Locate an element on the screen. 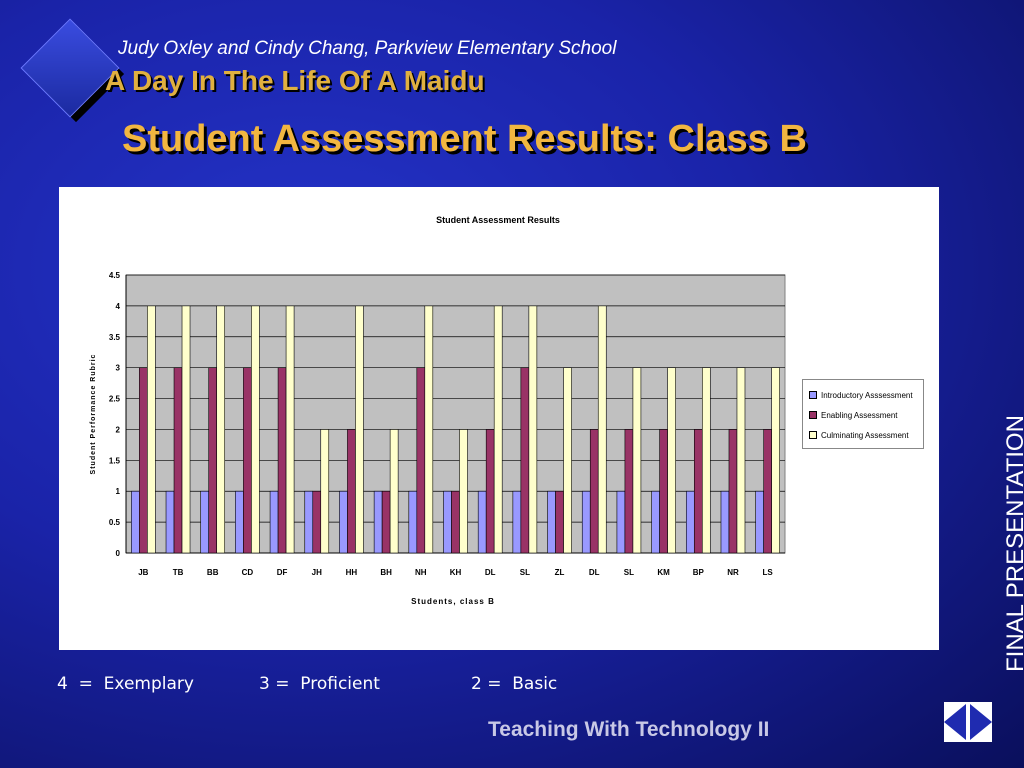  legend-swatch-enabling is located at coordinates (813, 415).